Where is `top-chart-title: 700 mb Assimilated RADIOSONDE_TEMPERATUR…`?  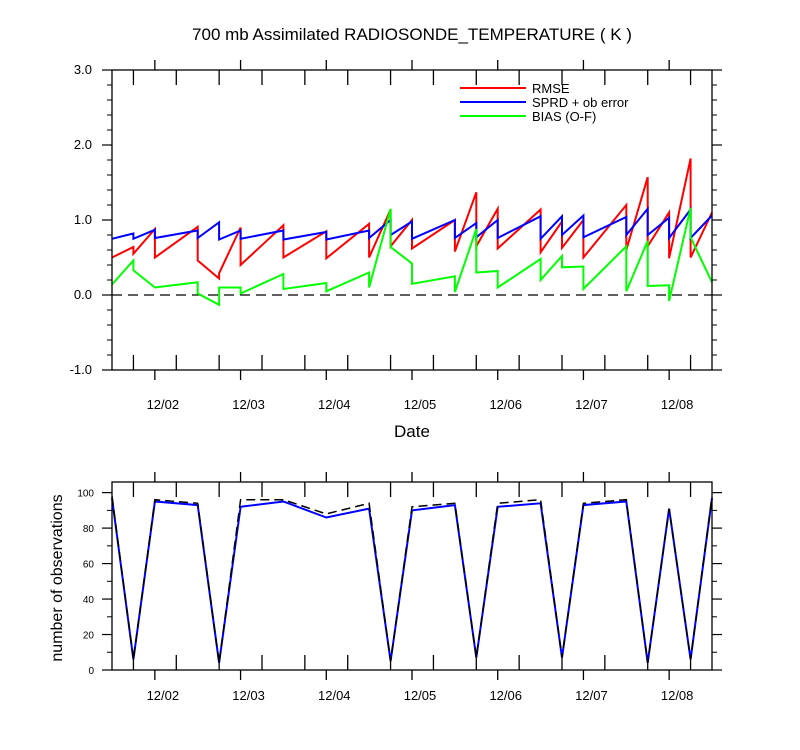
top-chart-title: 700 mb Assimilated RADIOSONDE_TEMPERATUR… is located at coordinates (412, 34).